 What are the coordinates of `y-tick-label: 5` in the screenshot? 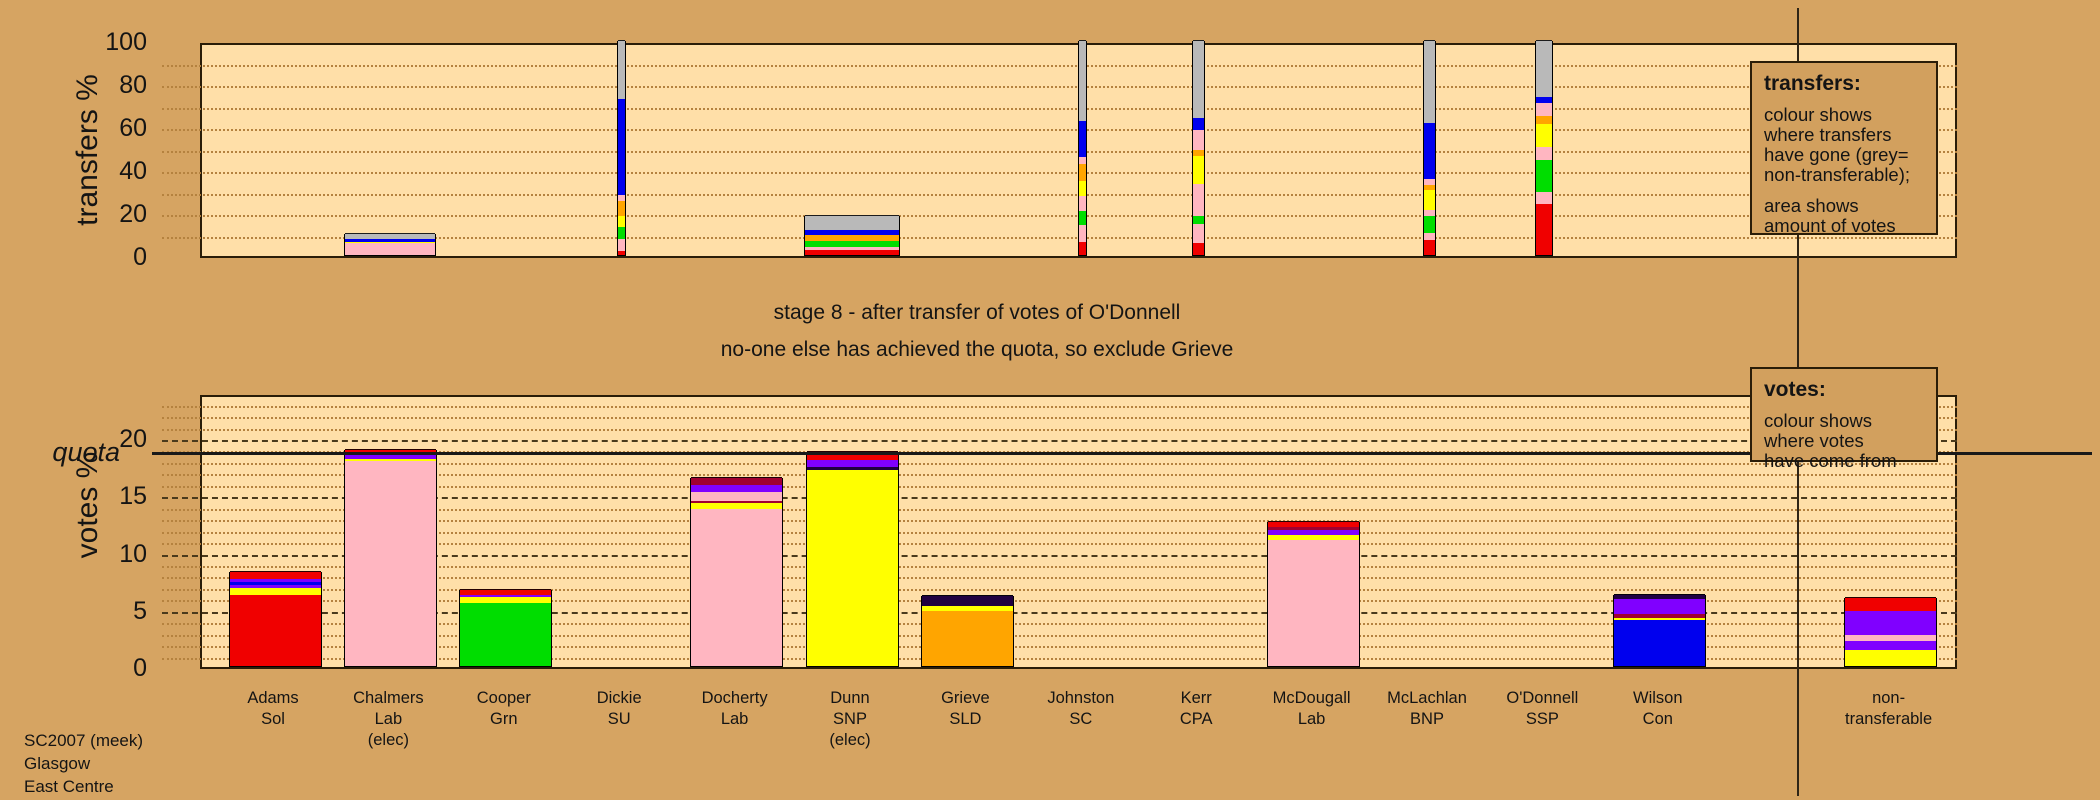 It's located at (140, 610).